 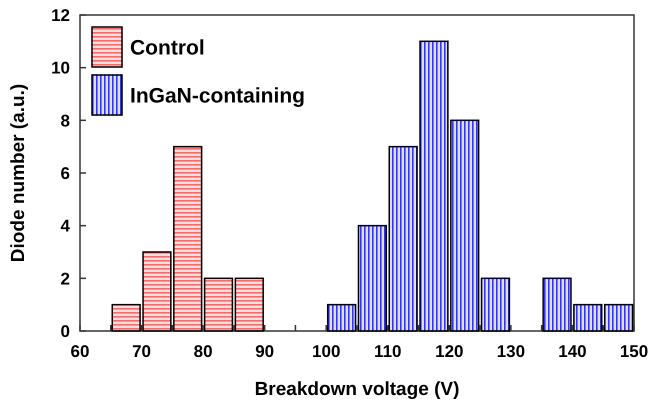 I want to click on legend-label: InGaN-containing, so click(x=217, y=96).